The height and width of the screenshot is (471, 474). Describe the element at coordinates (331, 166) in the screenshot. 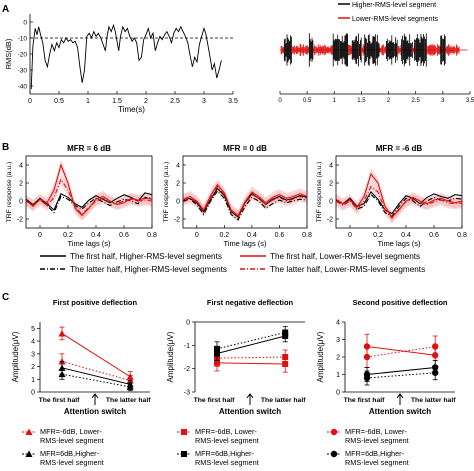

I see `b3-y-tick-label: 4` at that location.